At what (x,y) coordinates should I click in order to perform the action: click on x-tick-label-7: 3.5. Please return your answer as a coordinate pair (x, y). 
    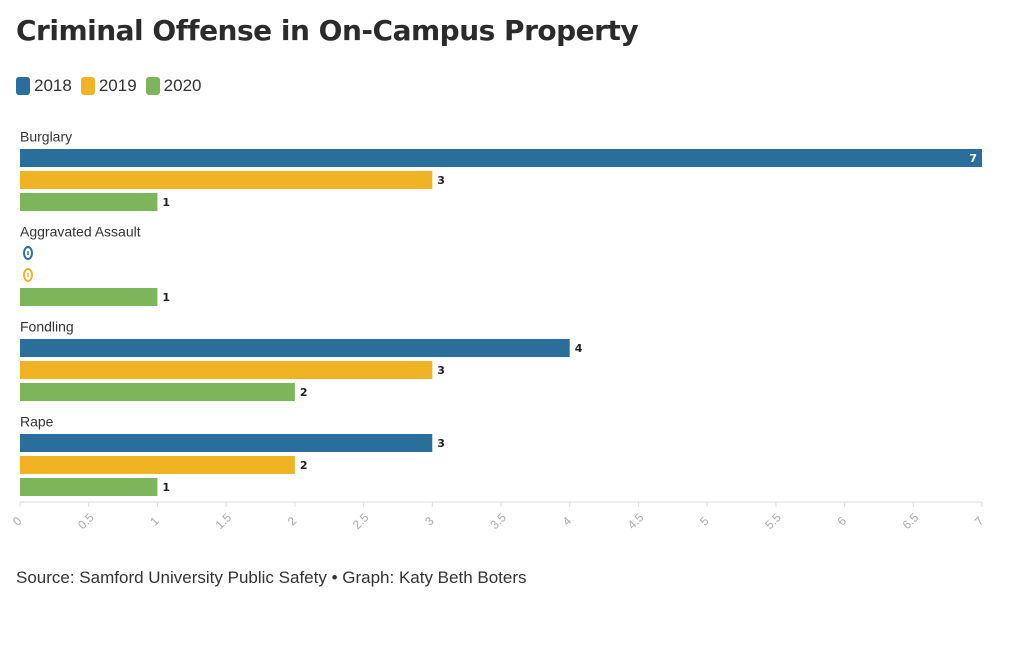
    Looking at the image, I should click on (498, 521).